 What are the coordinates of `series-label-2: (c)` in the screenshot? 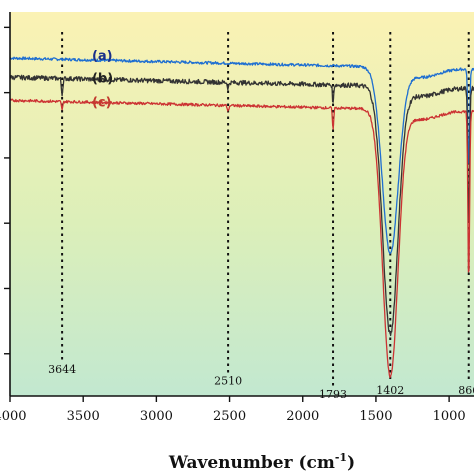 It's located at (102, 102).